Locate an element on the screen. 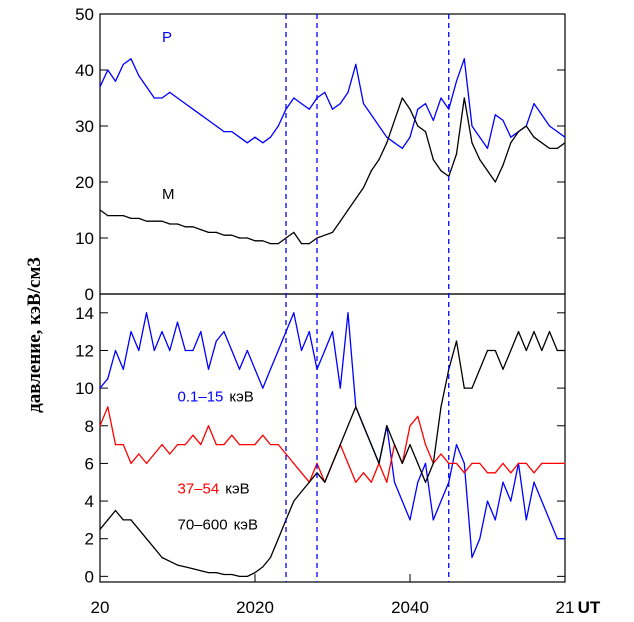  series-label-unit-1-2: кэВ is located at coordinates (246, 524).